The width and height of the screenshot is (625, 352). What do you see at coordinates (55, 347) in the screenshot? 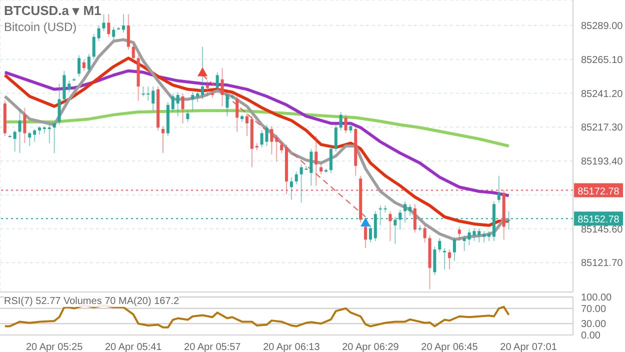
I see `x-tick-label: 20 Apr 05:25` at bounding box center [55, 347].